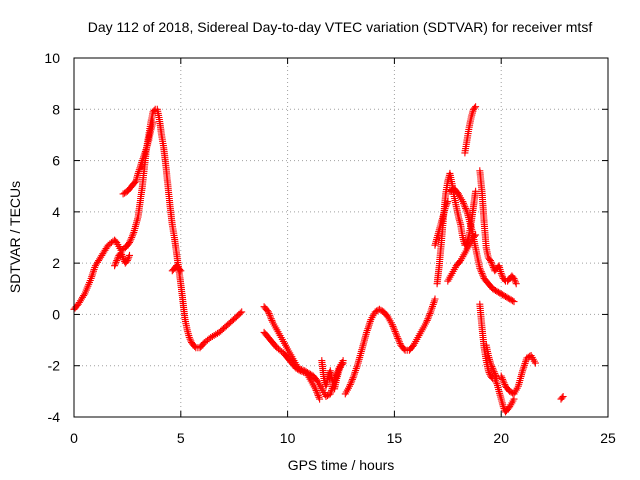 This screenshot has height=480, width=640. I want to click on x-tick-label: 5, so click(181, 438).